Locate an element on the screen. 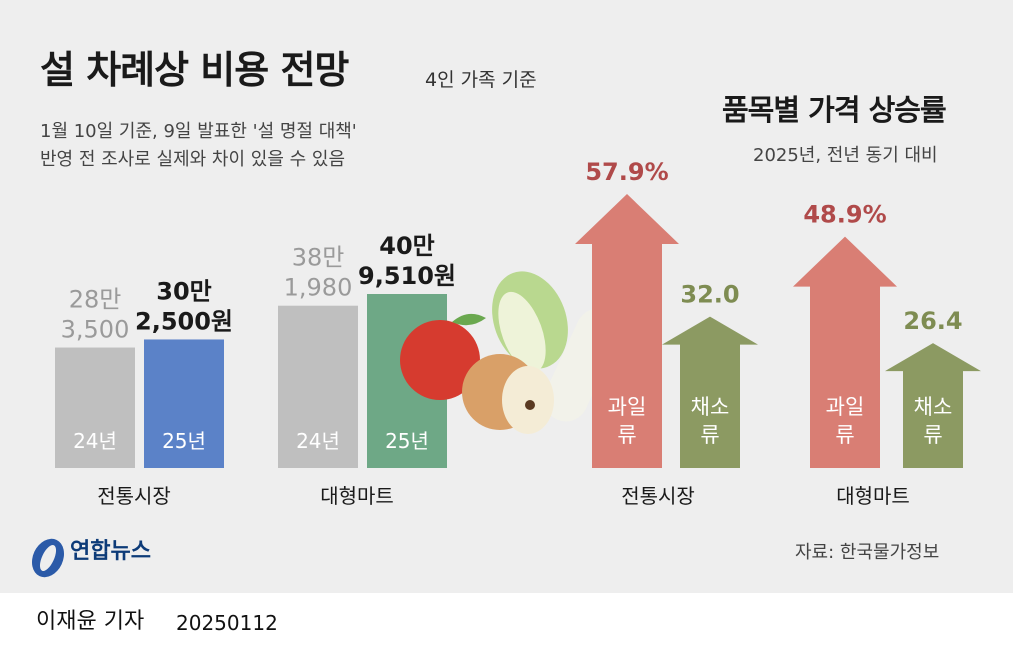 The image size is (1013, 662). increase-group-label: 전통시장 is located at coordinates (658, 496).